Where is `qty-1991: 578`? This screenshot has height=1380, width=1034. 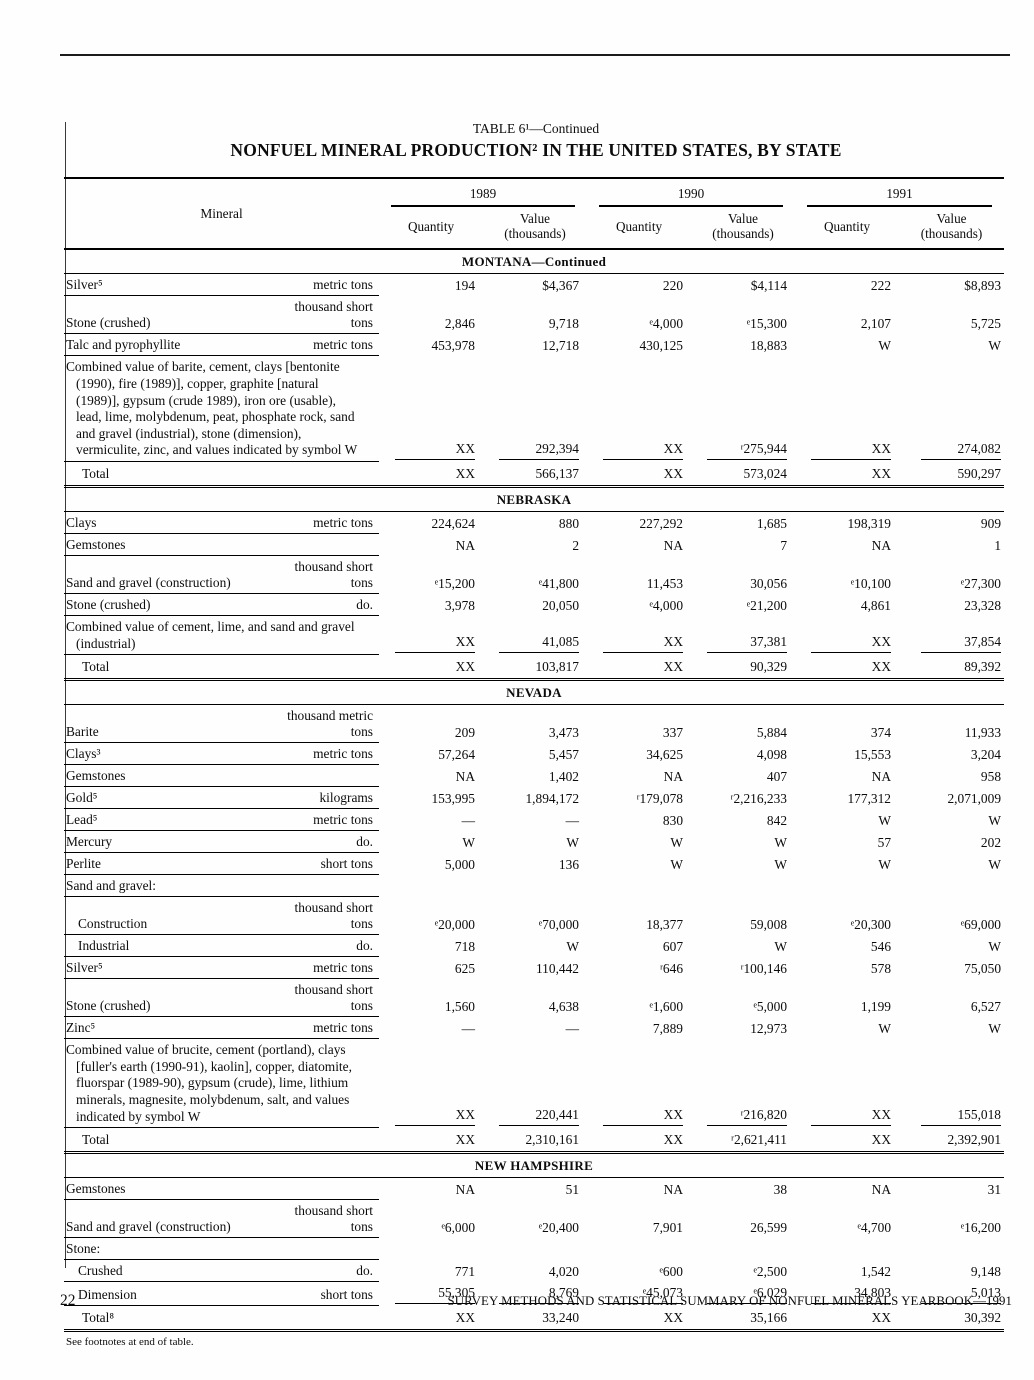
qty-1991: 578 is located at coordinates (847, 968).